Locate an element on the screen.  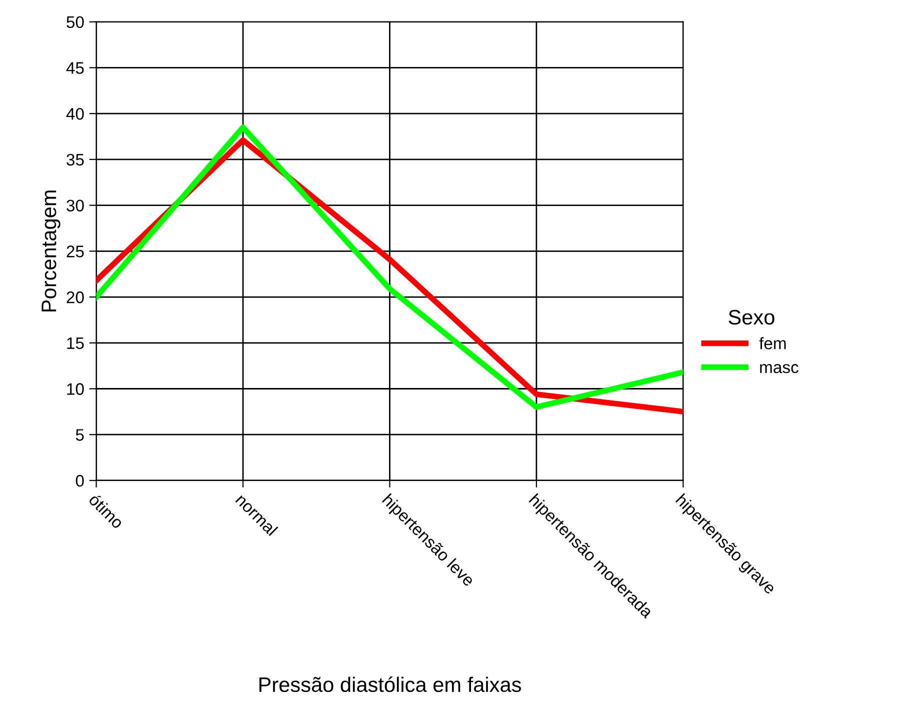
legend-label: masc is located at coordinates (779, 369).